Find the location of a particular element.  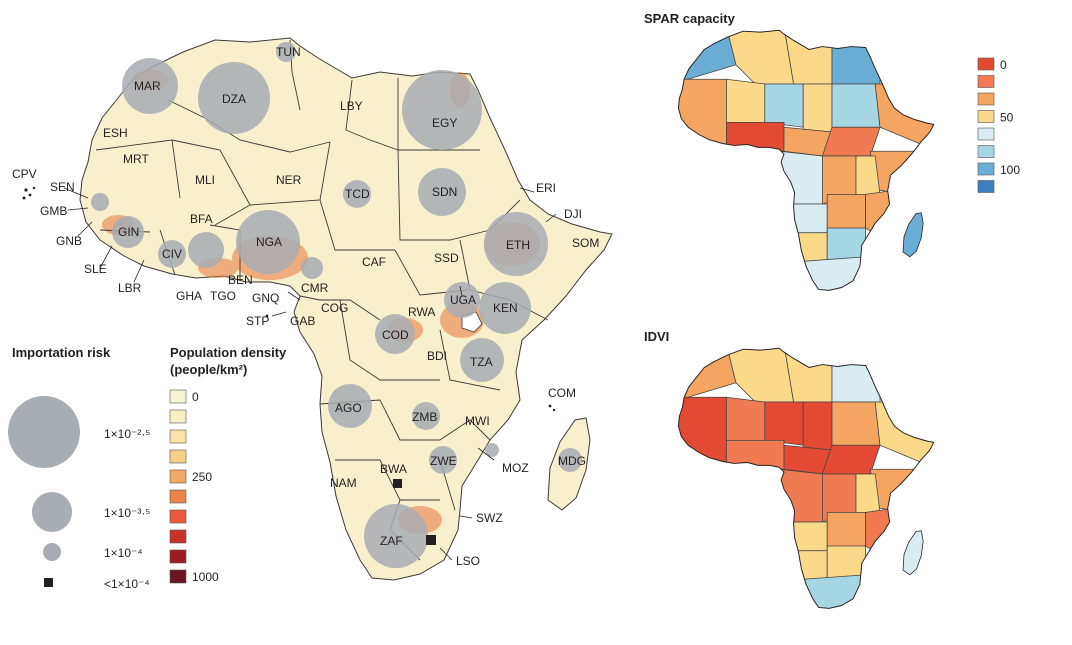

risk-circle-gha is located at coordinates (206, 250).